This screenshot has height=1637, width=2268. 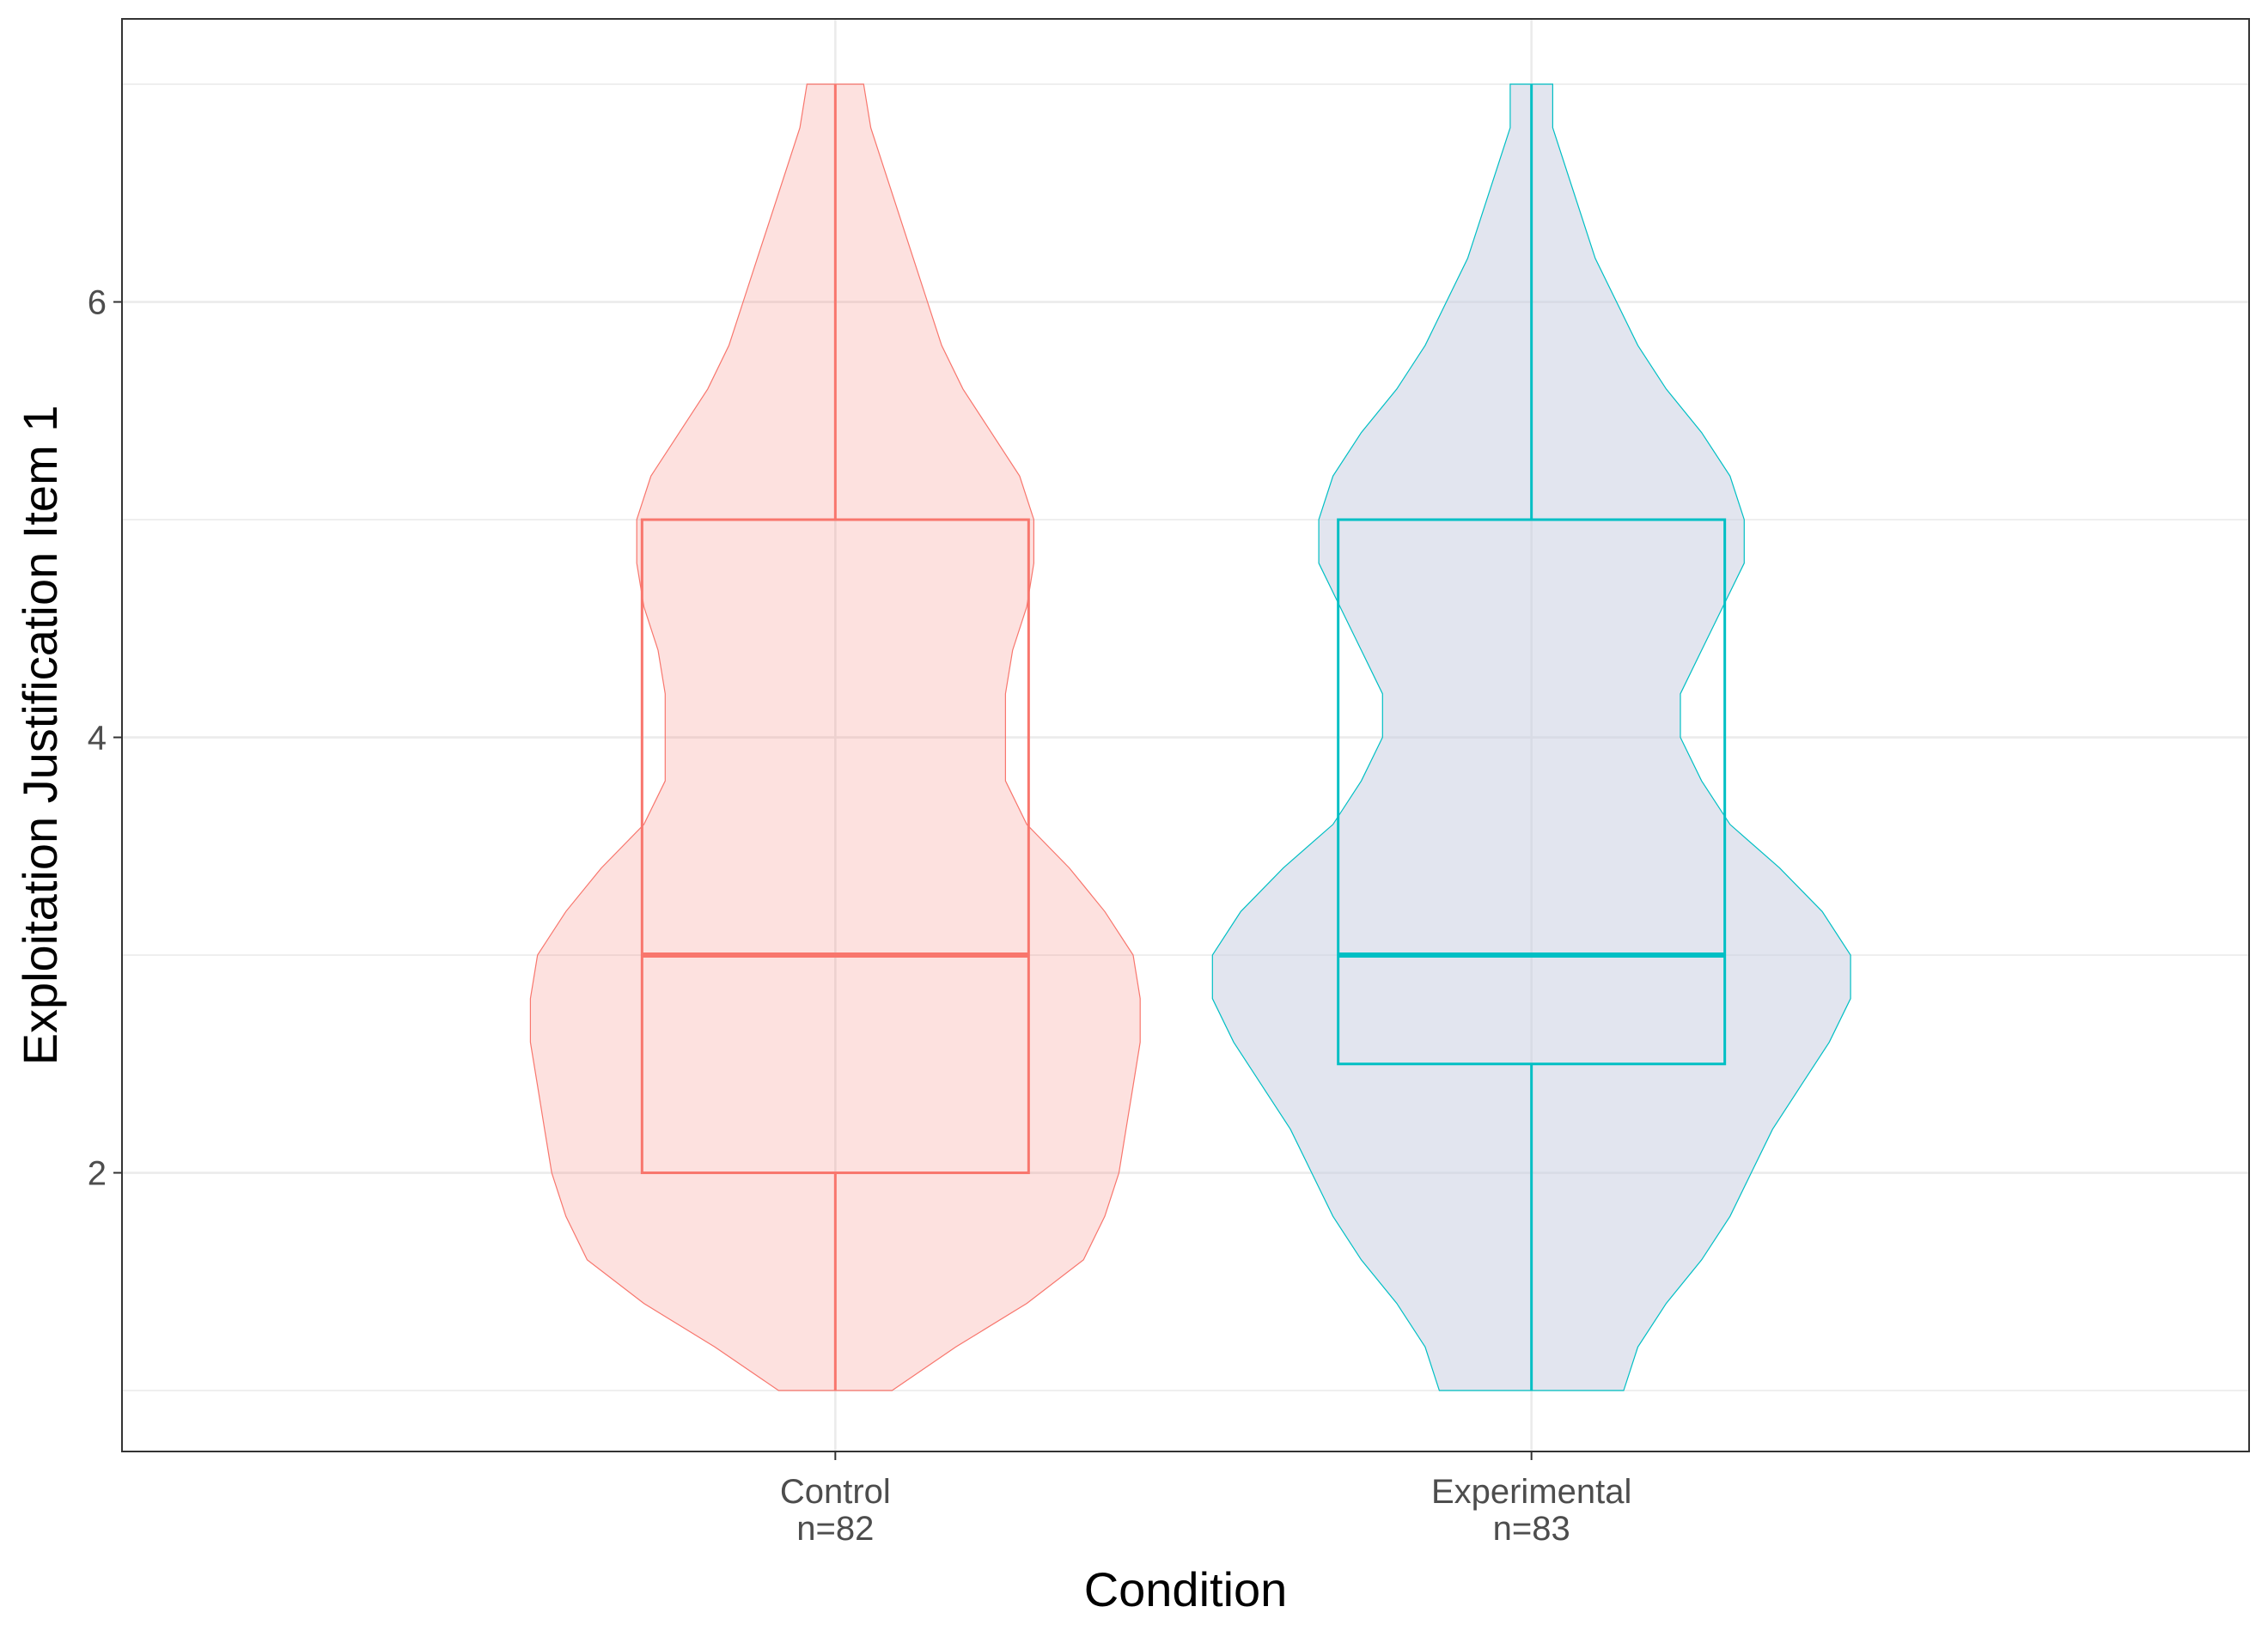 I want to click on y-axis: 2 4 6, so click(x=105, y=738).